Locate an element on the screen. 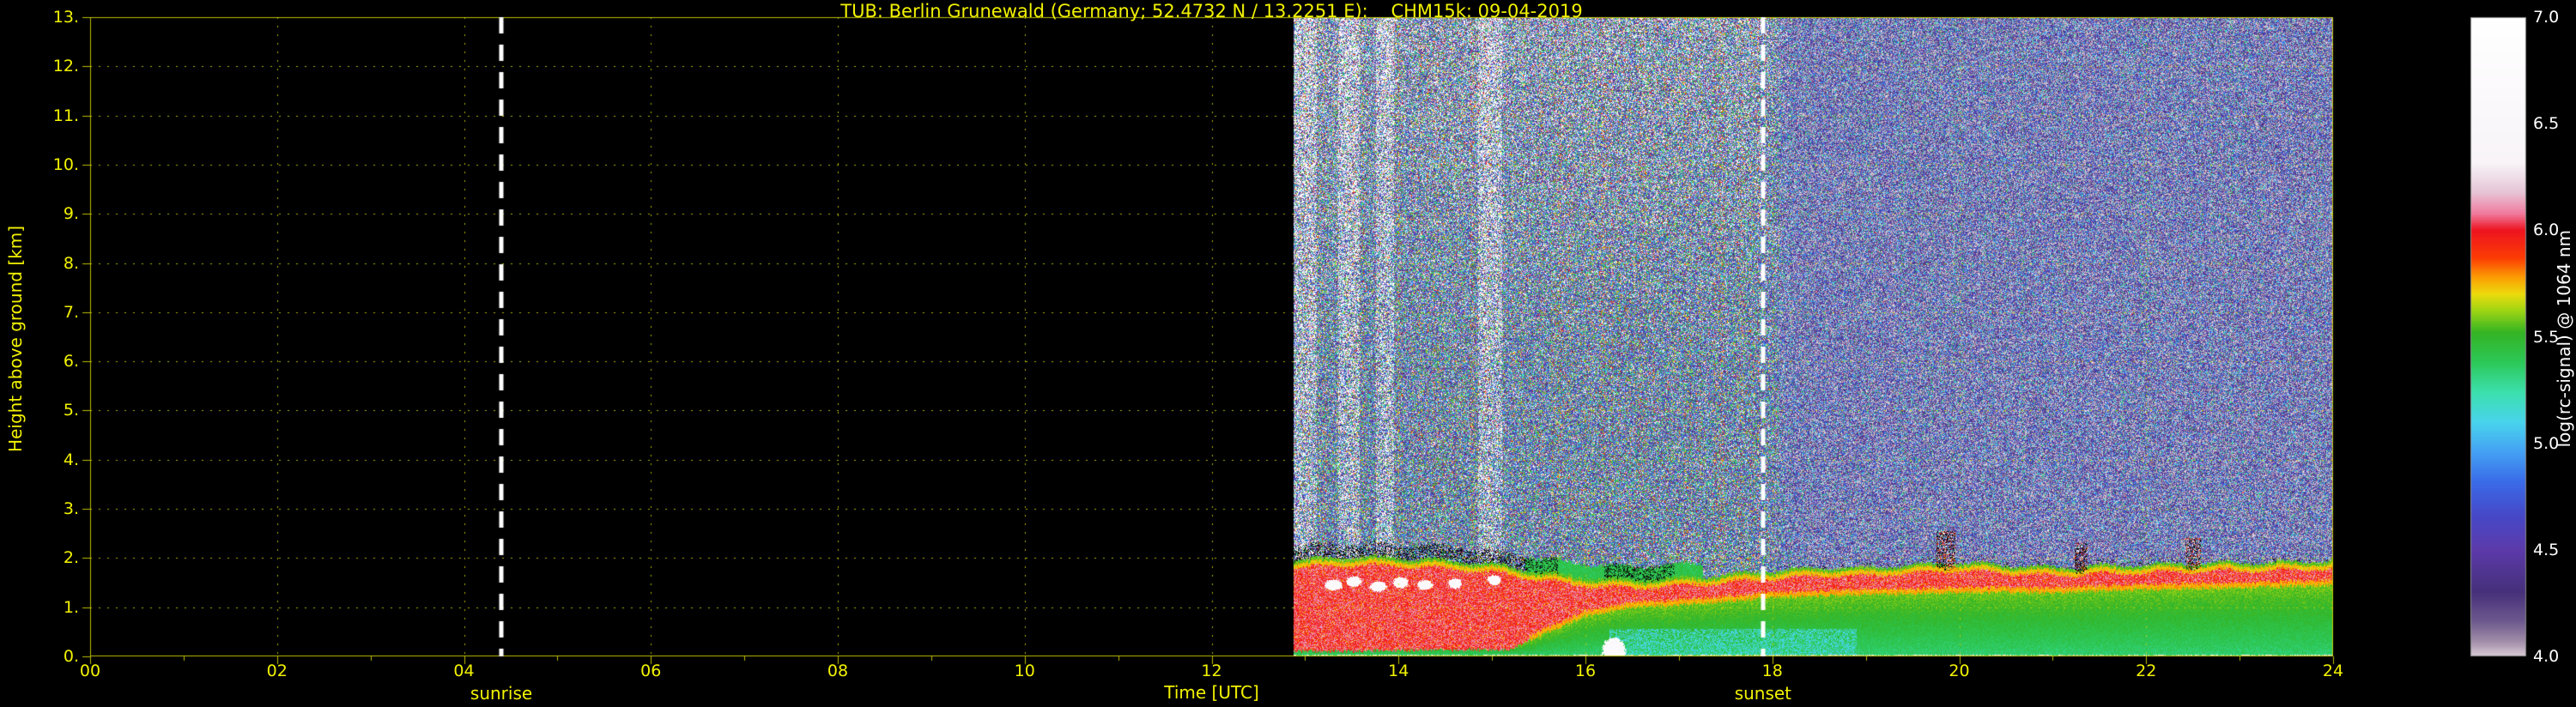  x-tick-label-20: 20 is located at coordinates (1959, 671).